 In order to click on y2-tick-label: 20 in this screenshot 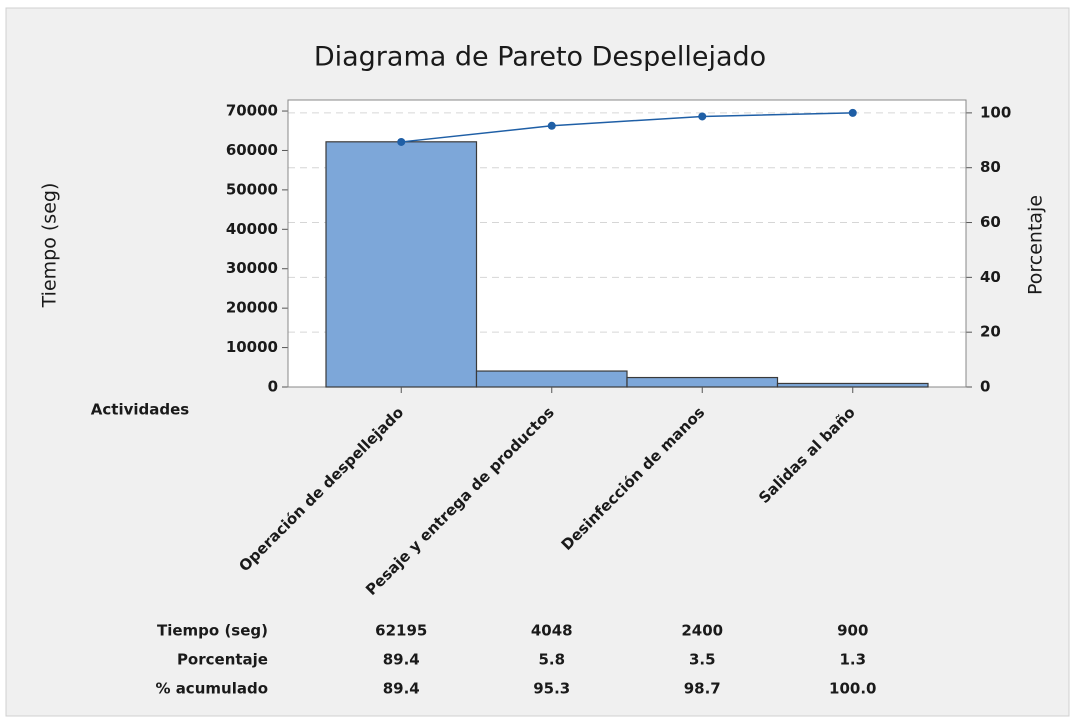, I will do `click(990, 332)`.